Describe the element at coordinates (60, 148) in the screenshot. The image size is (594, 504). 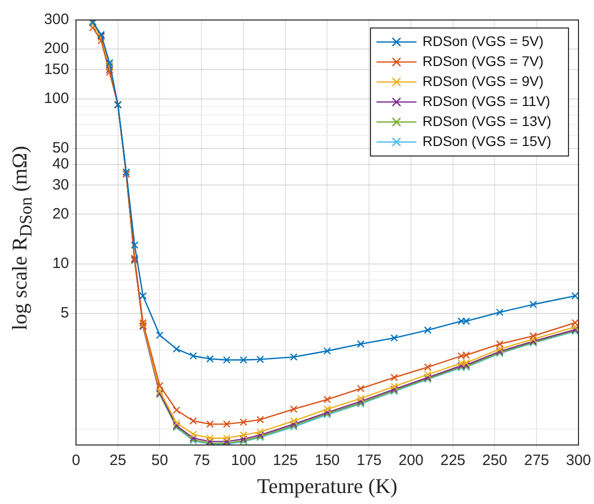
I see `y-tick-label: 50` at that location.